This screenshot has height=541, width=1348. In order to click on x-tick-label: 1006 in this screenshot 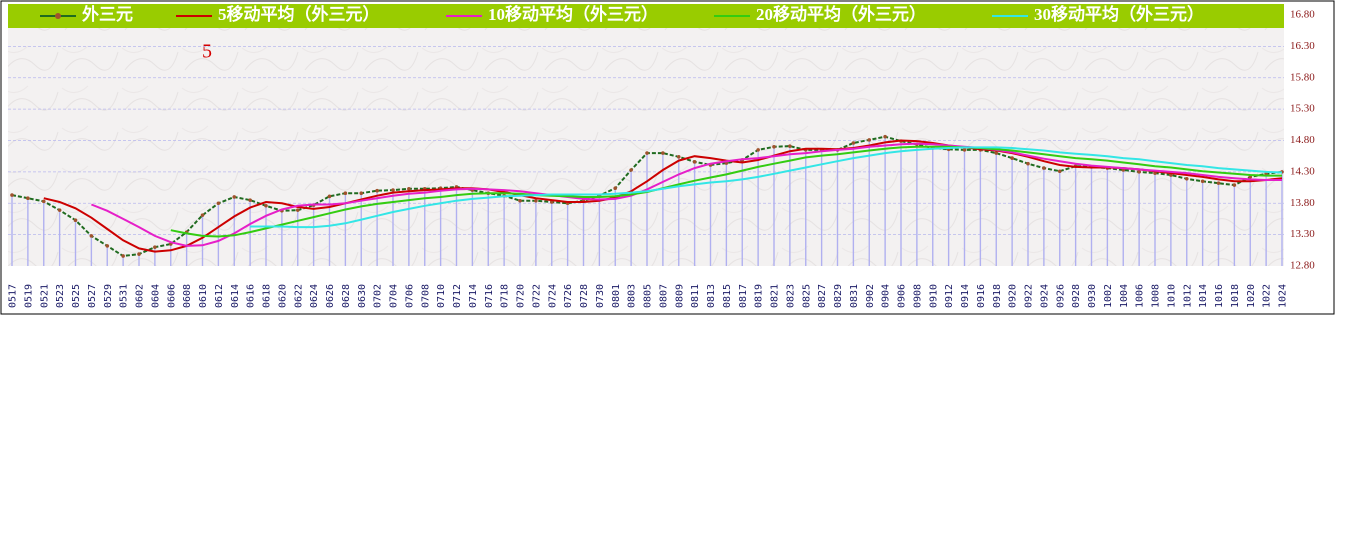, I will do `click(1140, 296)`.